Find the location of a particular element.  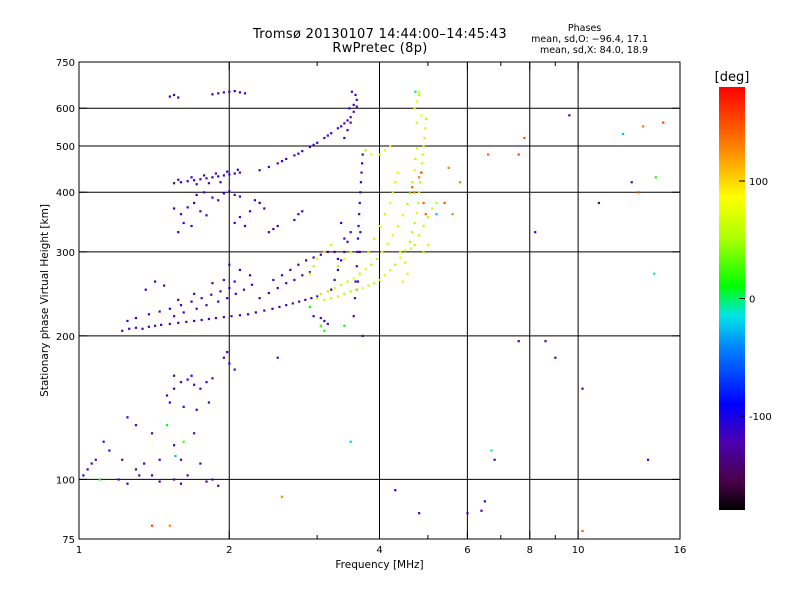

y-axis-label: Stationary phase Virtual Height [km] is located at coordinates (45, 300).